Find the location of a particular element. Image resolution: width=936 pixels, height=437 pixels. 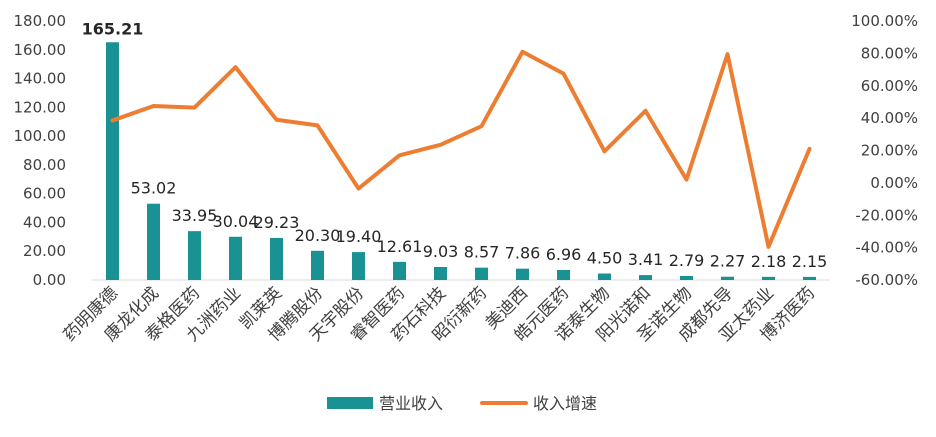

right-axis-tick-label: 0.00% is located at coordinates (894, 183).